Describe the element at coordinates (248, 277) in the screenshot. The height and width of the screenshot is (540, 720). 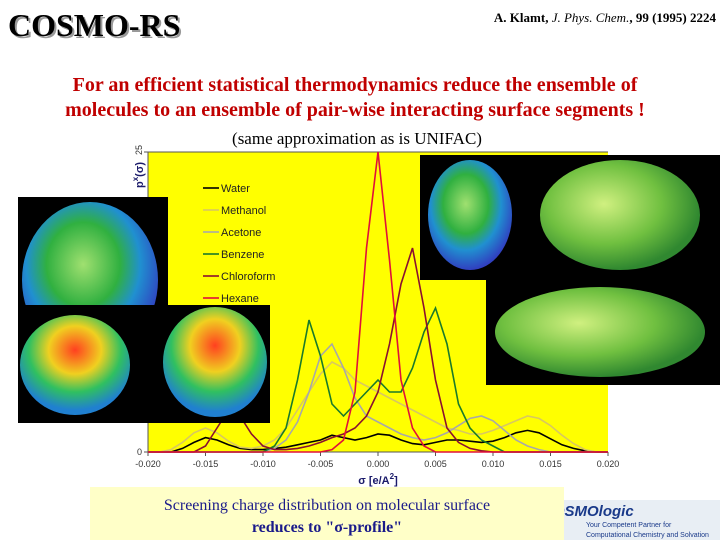
I see `legend-label: Chloroform` at that location.